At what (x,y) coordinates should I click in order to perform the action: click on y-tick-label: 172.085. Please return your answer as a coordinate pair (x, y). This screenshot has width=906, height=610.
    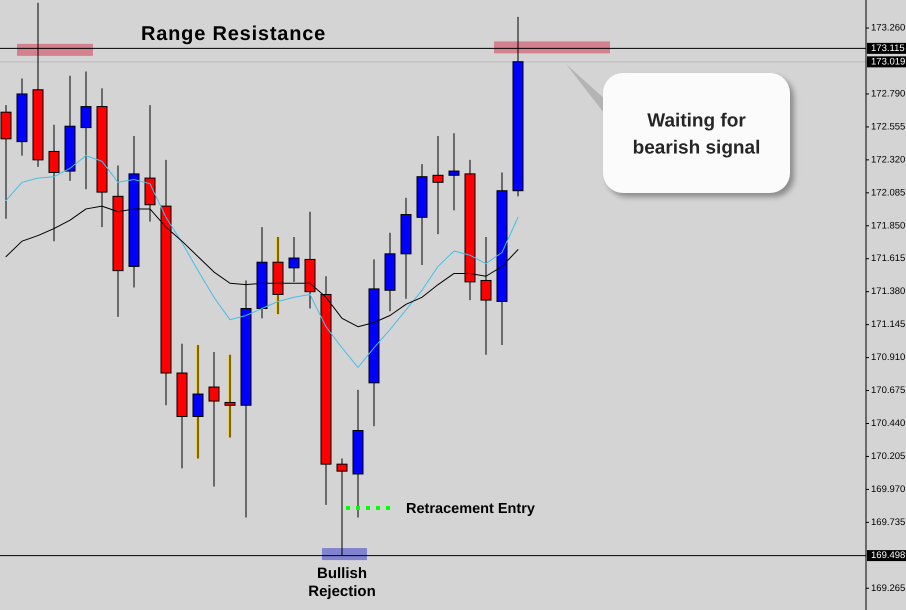
    Looking at the image, I should click on (888, 192).